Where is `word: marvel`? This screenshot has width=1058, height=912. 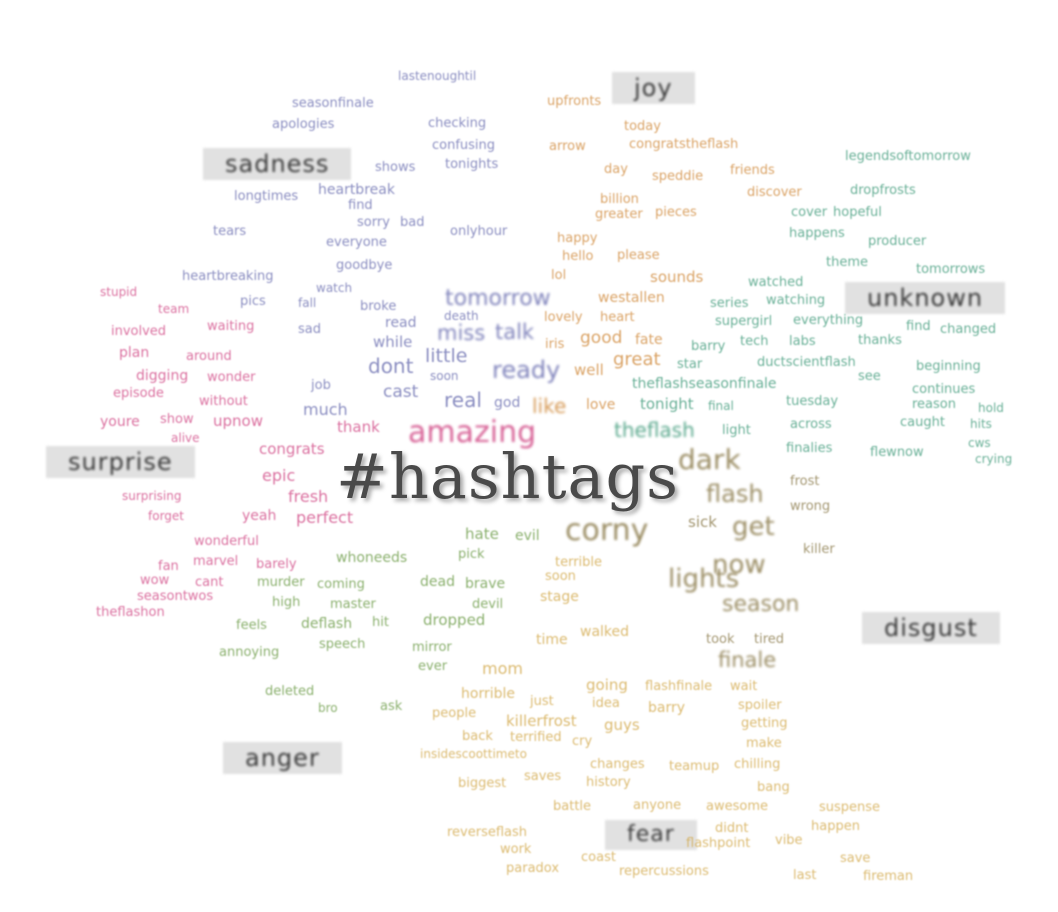
word: marvel is located at coordinates (216, 561).